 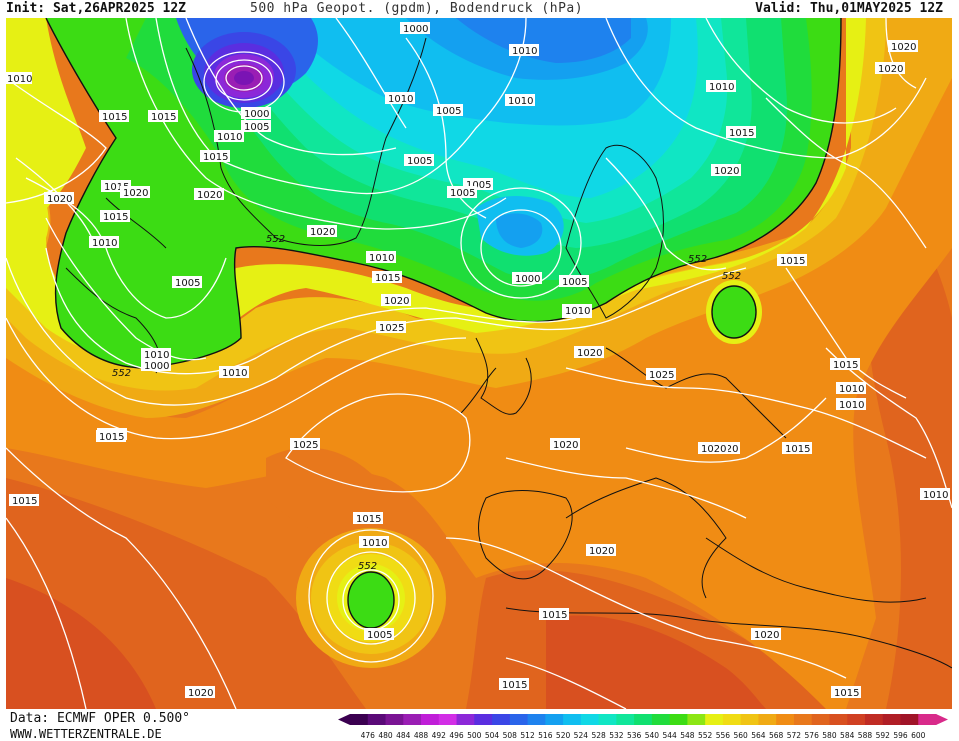 I want to click on site-credit: WWW.WETTERZENTRALE.DE, so click(x=86, y=734).